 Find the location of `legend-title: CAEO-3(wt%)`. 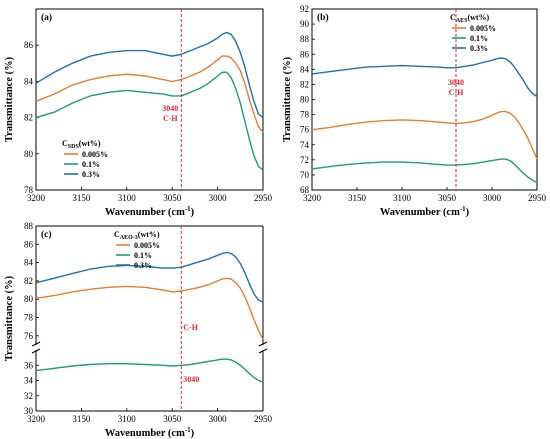

legend-title: CAEO-3(wt%) is located at coordinates (137, 235).